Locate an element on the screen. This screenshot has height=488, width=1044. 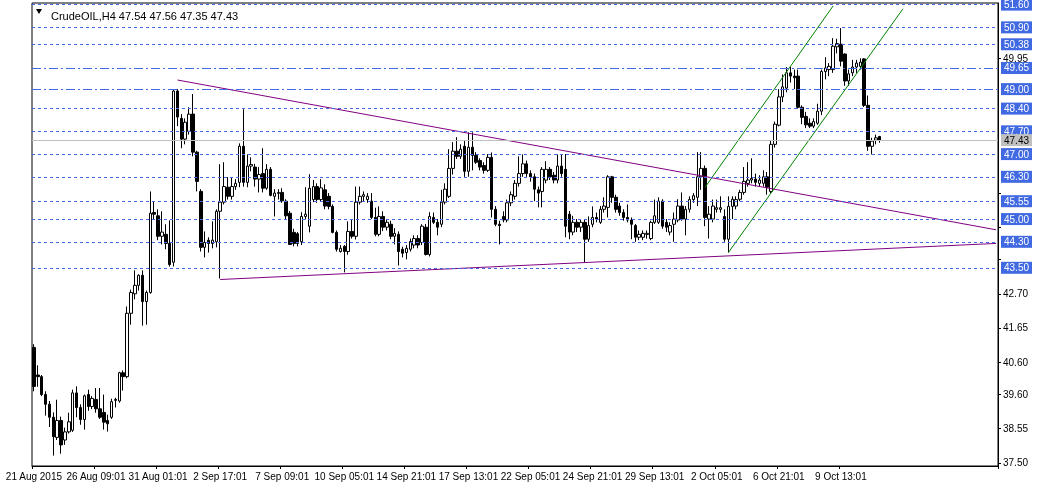
y-tick-label: 42.70 is located at coordinates (1016, 294).